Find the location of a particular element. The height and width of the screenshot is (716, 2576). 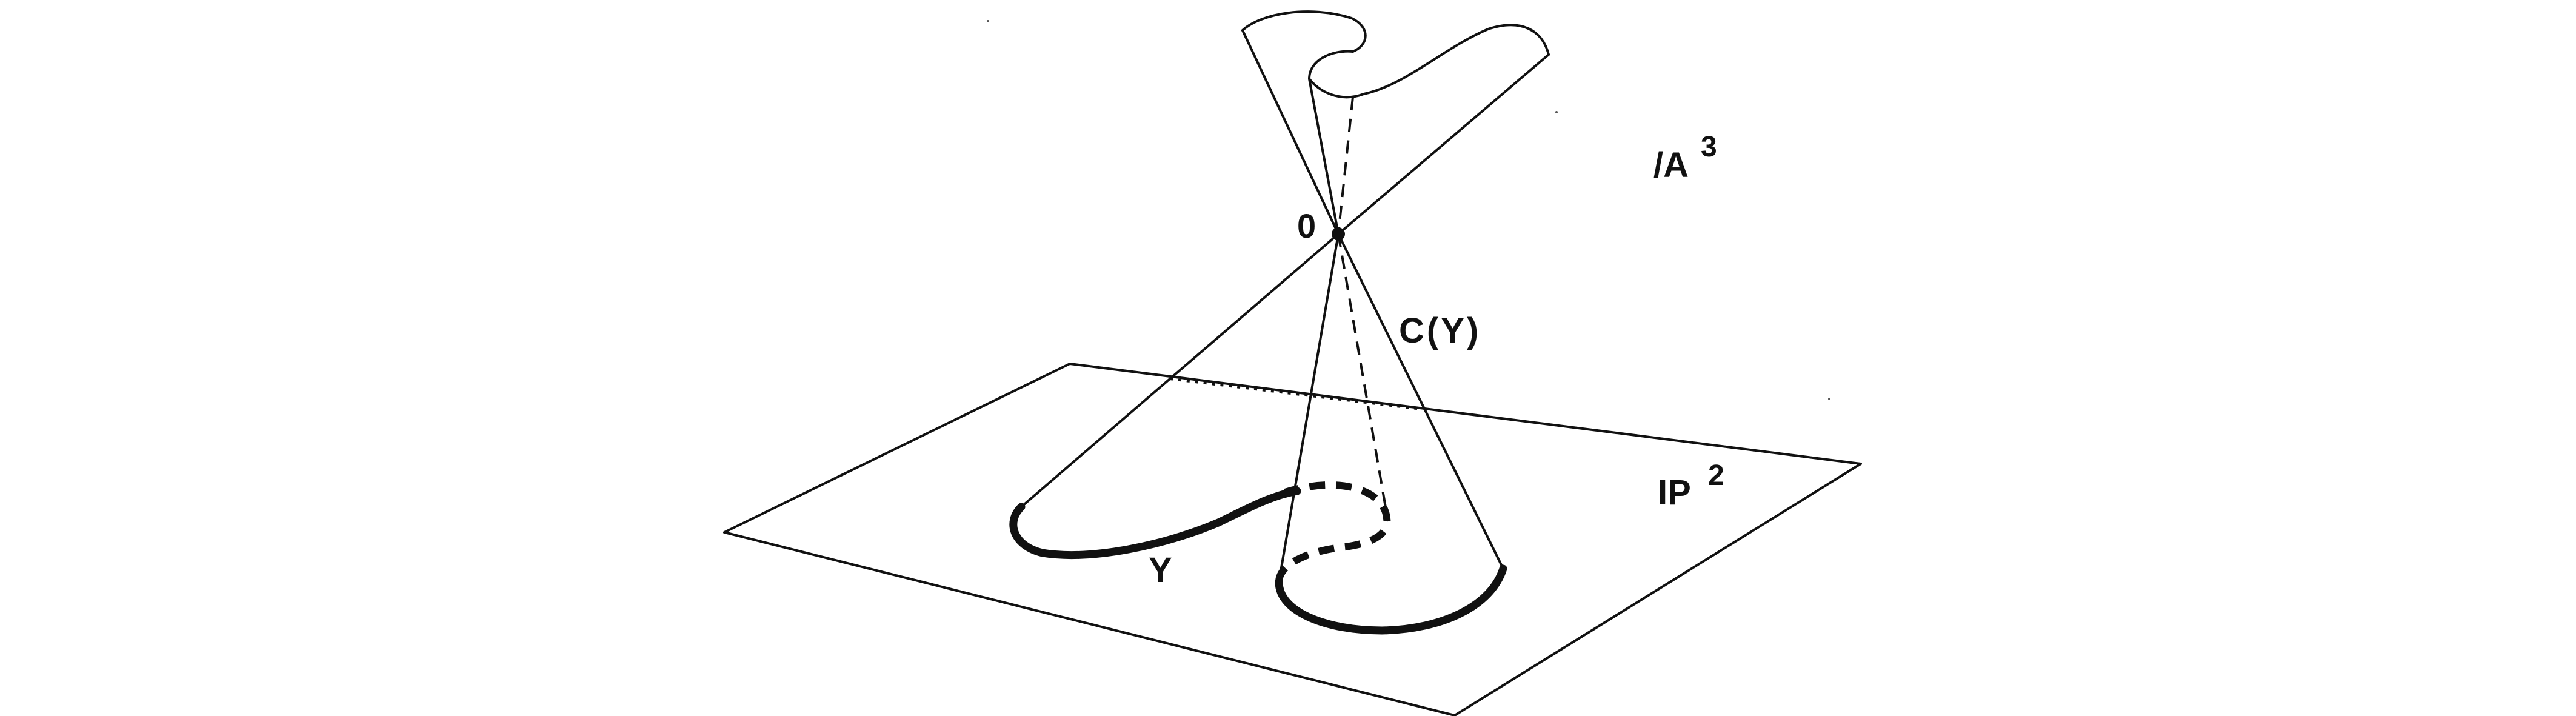

affine-space-exponent: 3 is located at coordinates (1709, 147).